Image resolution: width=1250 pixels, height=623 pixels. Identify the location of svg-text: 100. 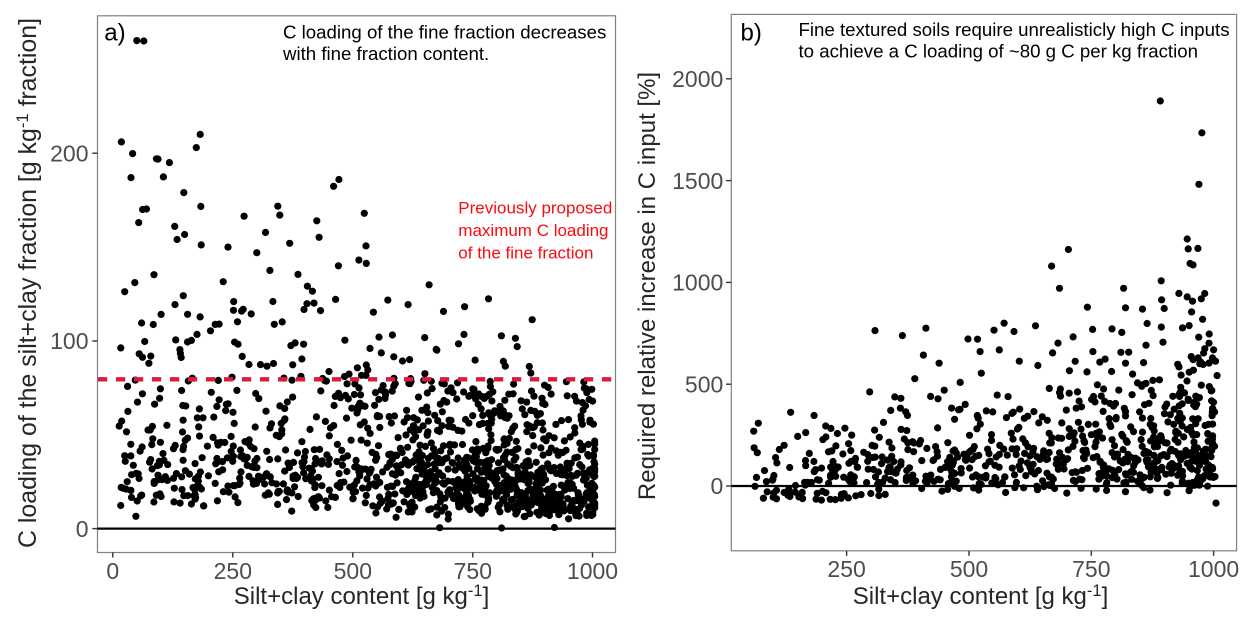
(69, 341).